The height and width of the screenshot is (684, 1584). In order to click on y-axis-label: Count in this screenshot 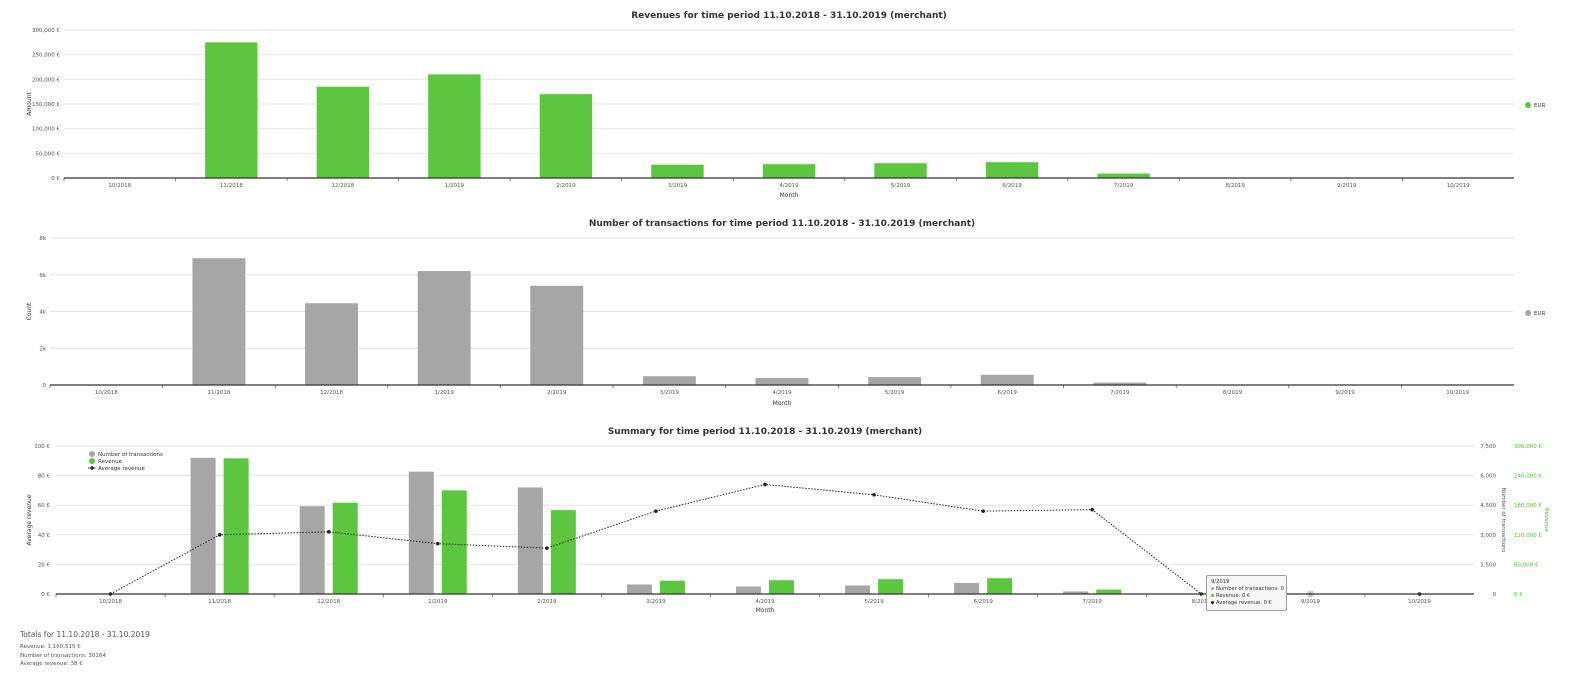, I will do `click(29, 311)`.